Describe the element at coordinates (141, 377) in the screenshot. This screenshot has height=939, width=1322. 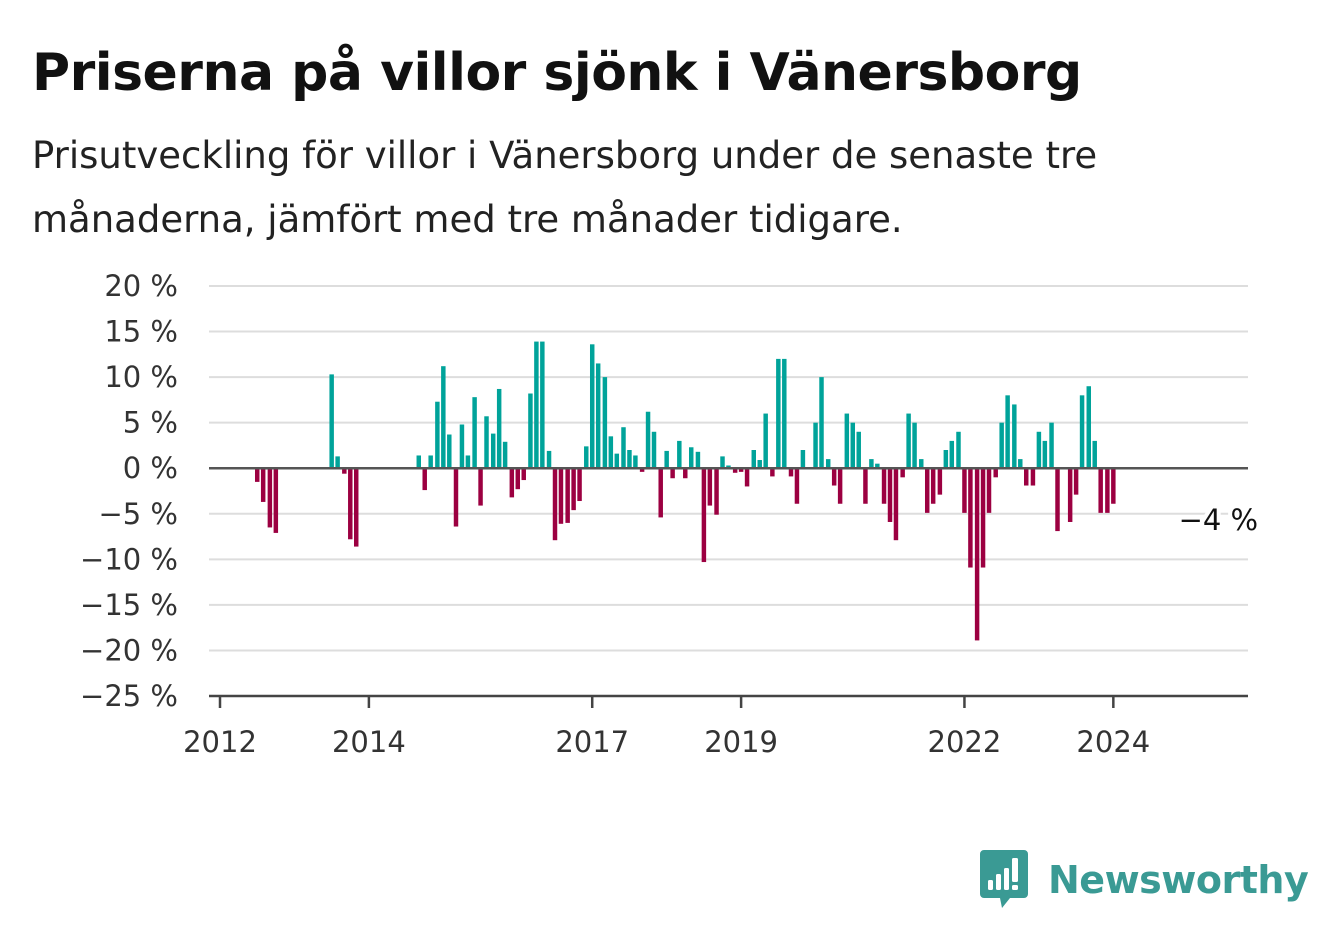
I see `y-tick-label: 10 %` at that location.